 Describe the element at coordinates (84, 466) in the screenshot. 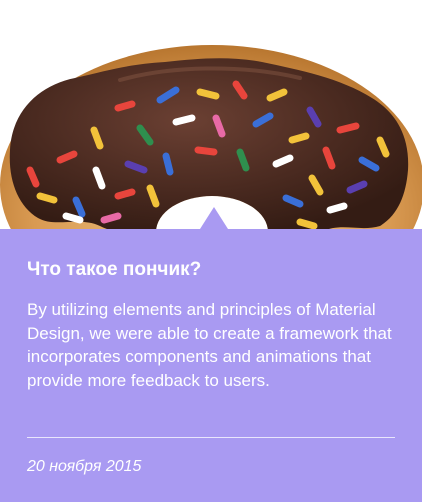

I see `card-date: 20 ноября 2015` at that location.